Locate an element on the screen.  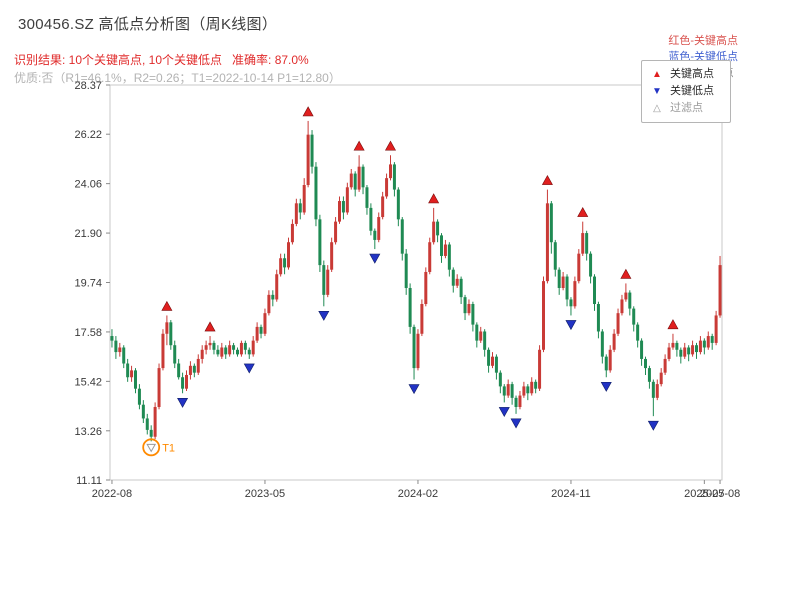
legend-item-key-low: ▼ 关键低点 is located at coordinates (690, 91).